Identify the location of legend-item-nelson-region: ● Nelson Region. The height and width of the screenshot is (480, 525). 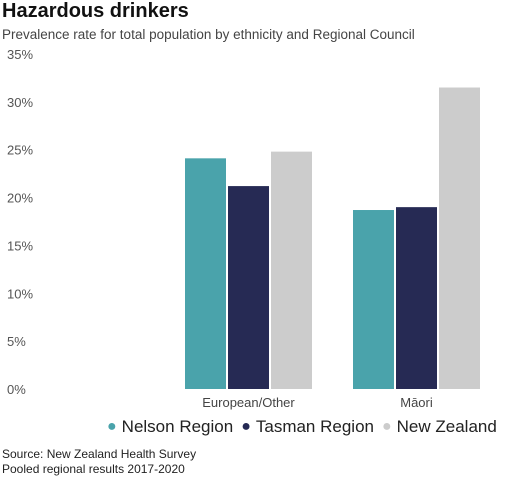
(170, 427).